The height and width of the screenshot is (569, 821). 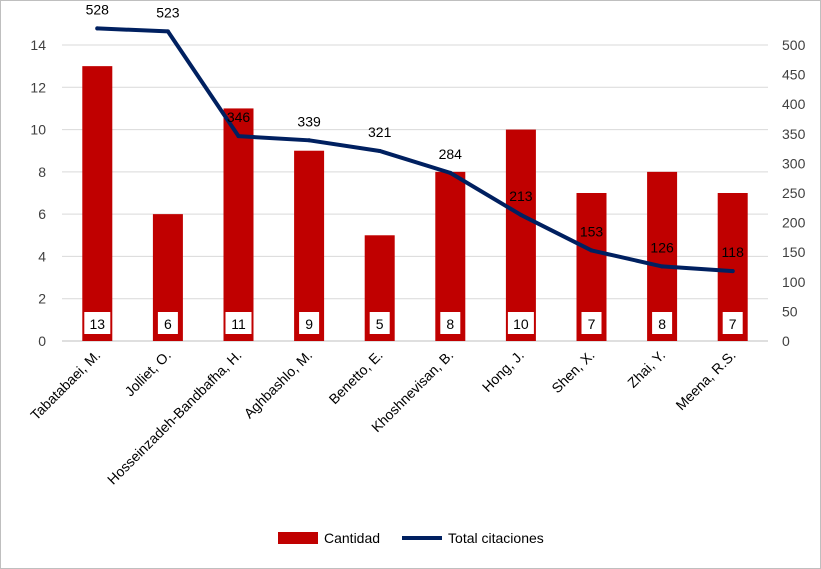 What do you see at coordinates (794, 134) in the screenshot?
I see `y-right-tick-label: 350` at bounding box center [794, 134].